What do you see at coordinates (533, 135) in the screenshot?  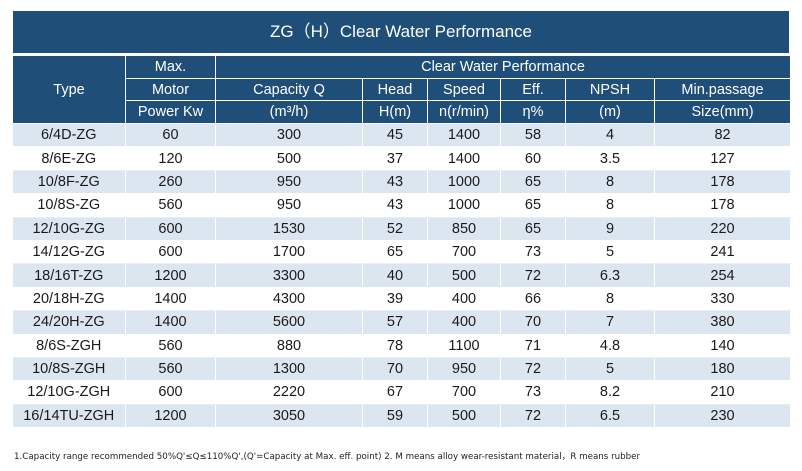 I see `cell-eff: 58` at bounding box center [533, 135].